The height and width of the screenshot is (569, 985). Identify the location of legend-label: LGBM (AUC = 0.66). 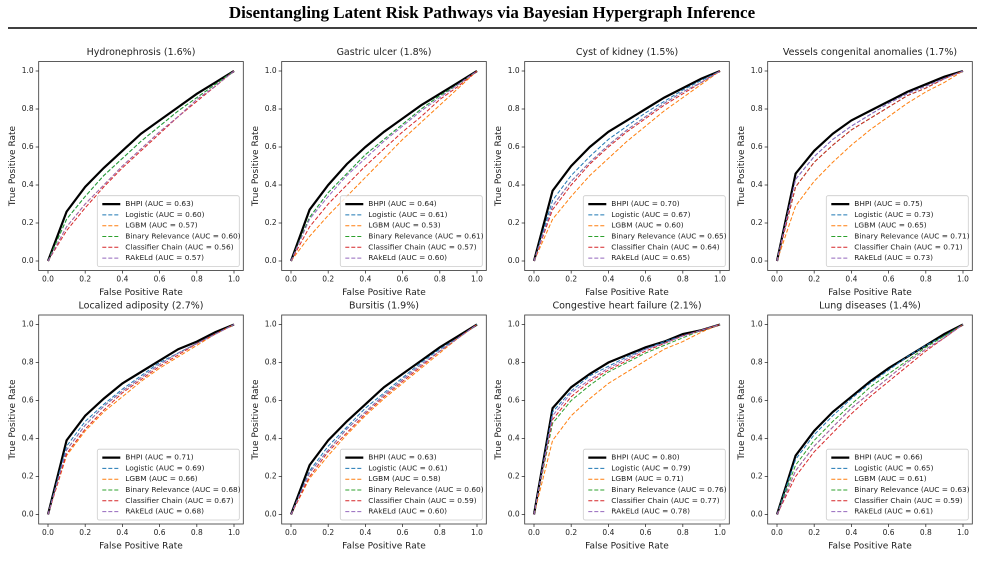
(161, 478).